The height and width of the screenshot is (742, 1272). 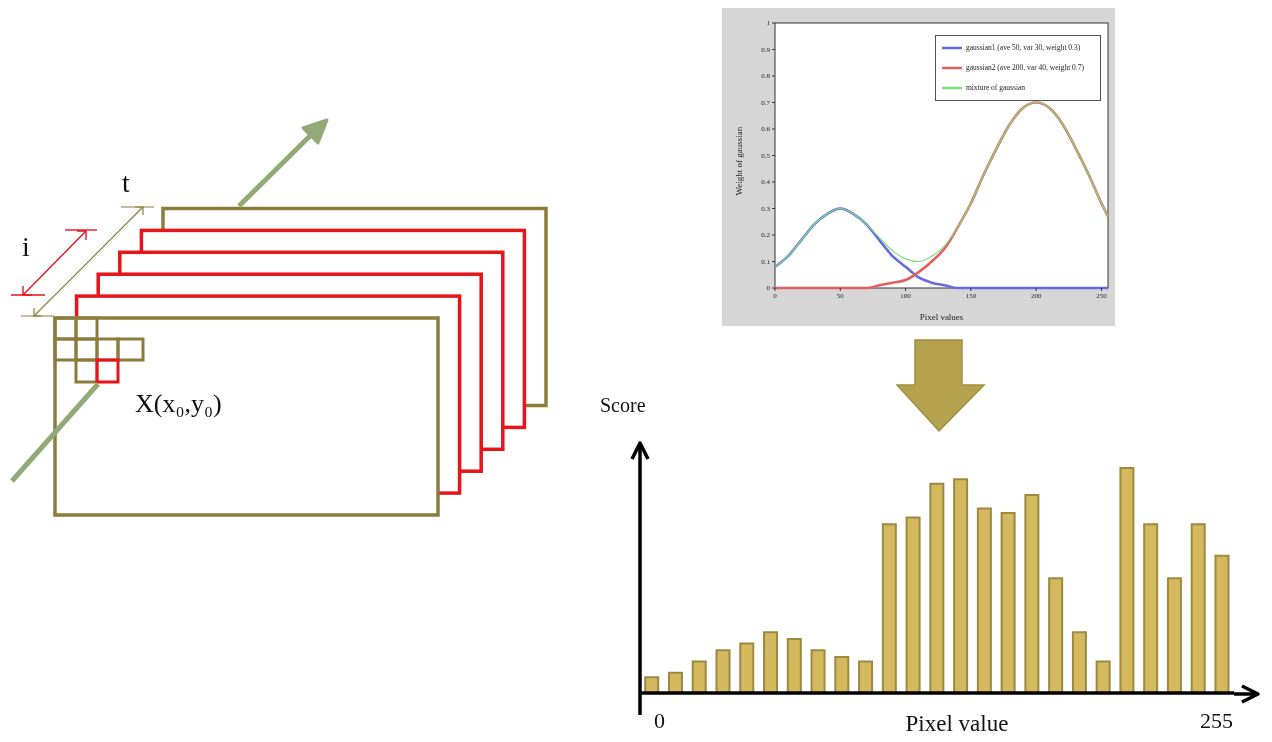 I want to click on text: 0, so click(x=659, y=721).